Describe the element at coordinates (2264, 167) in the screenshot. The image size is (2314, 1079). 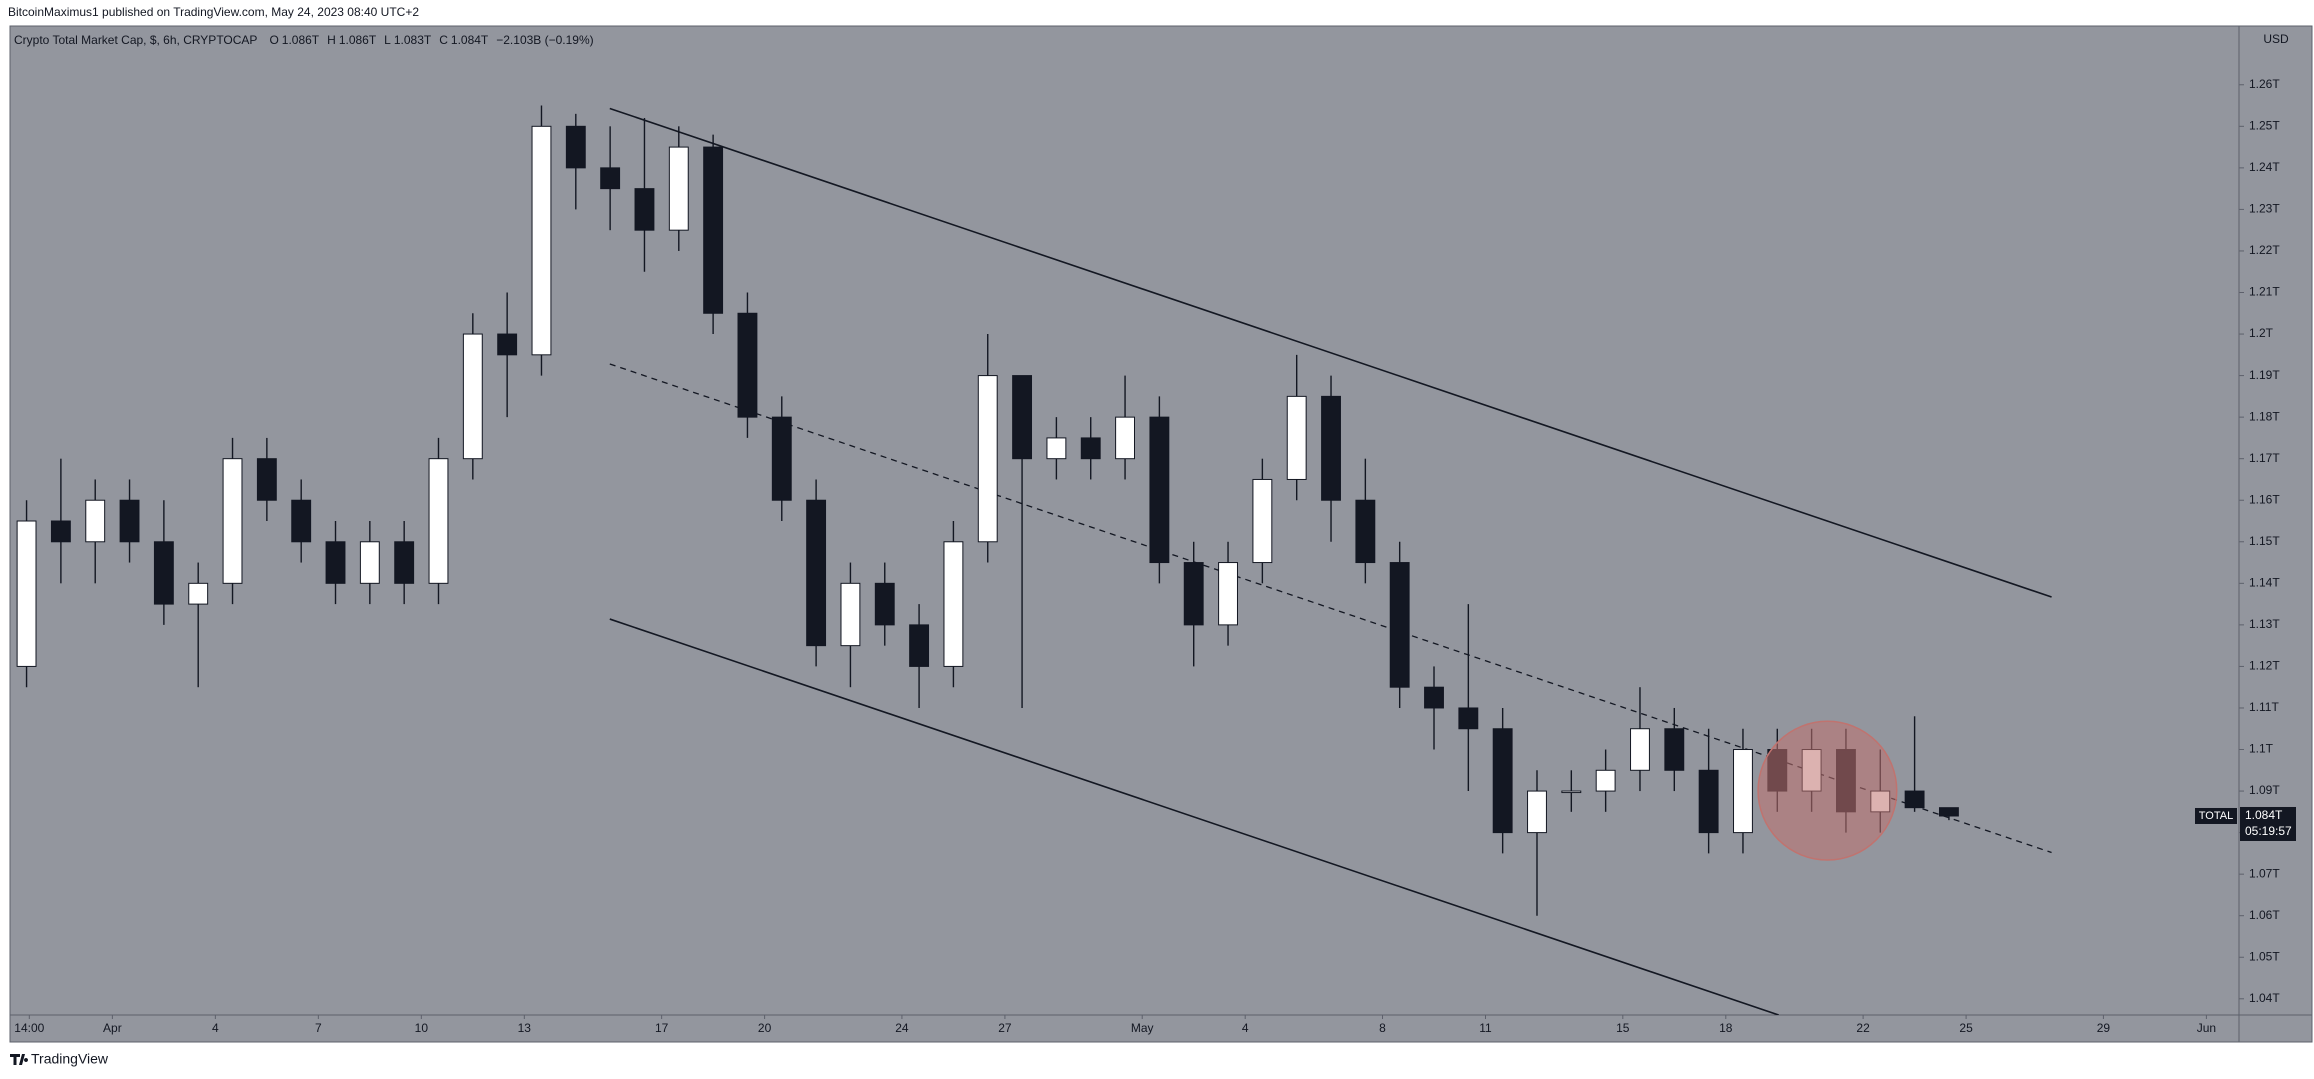
I see `y-tick-label: 1.24T` at that location.